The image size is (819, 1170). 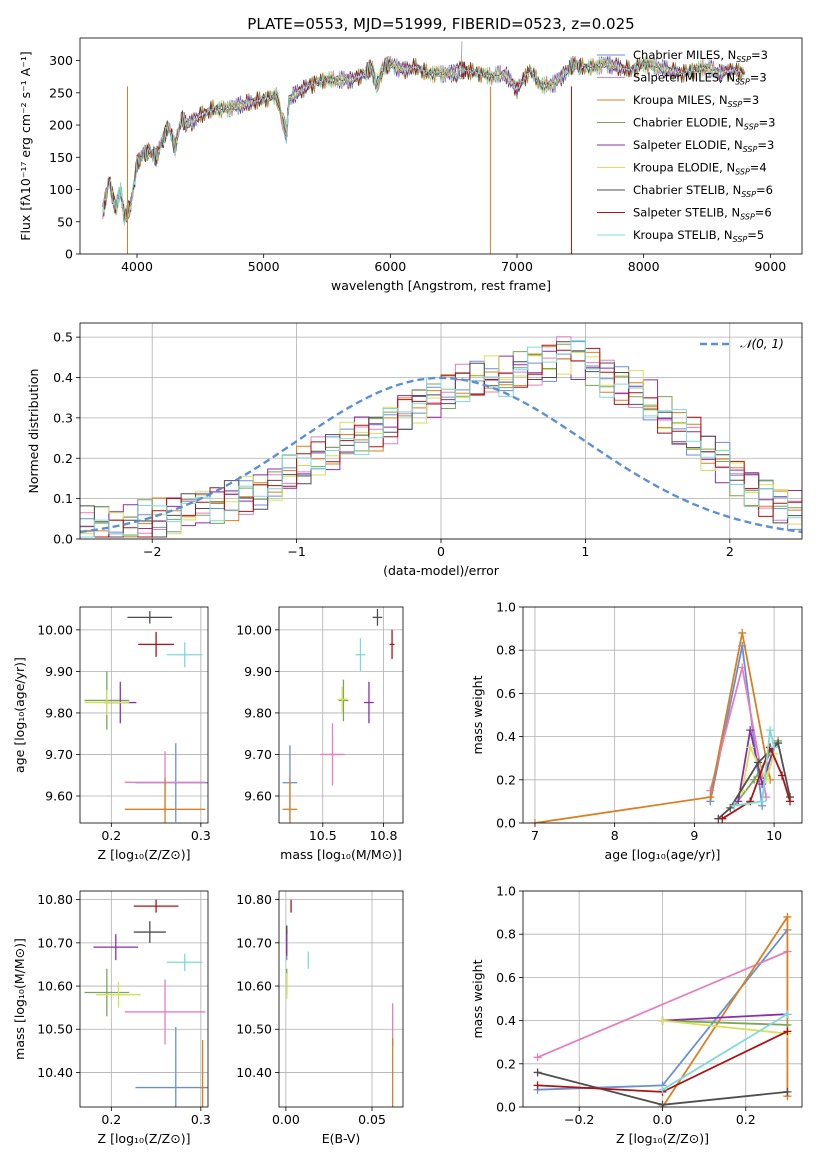 What do you see at coordinates (477, 714) in the screenshot?
I see `y-axis-label: mass weight` at bounding box center [477, 714].